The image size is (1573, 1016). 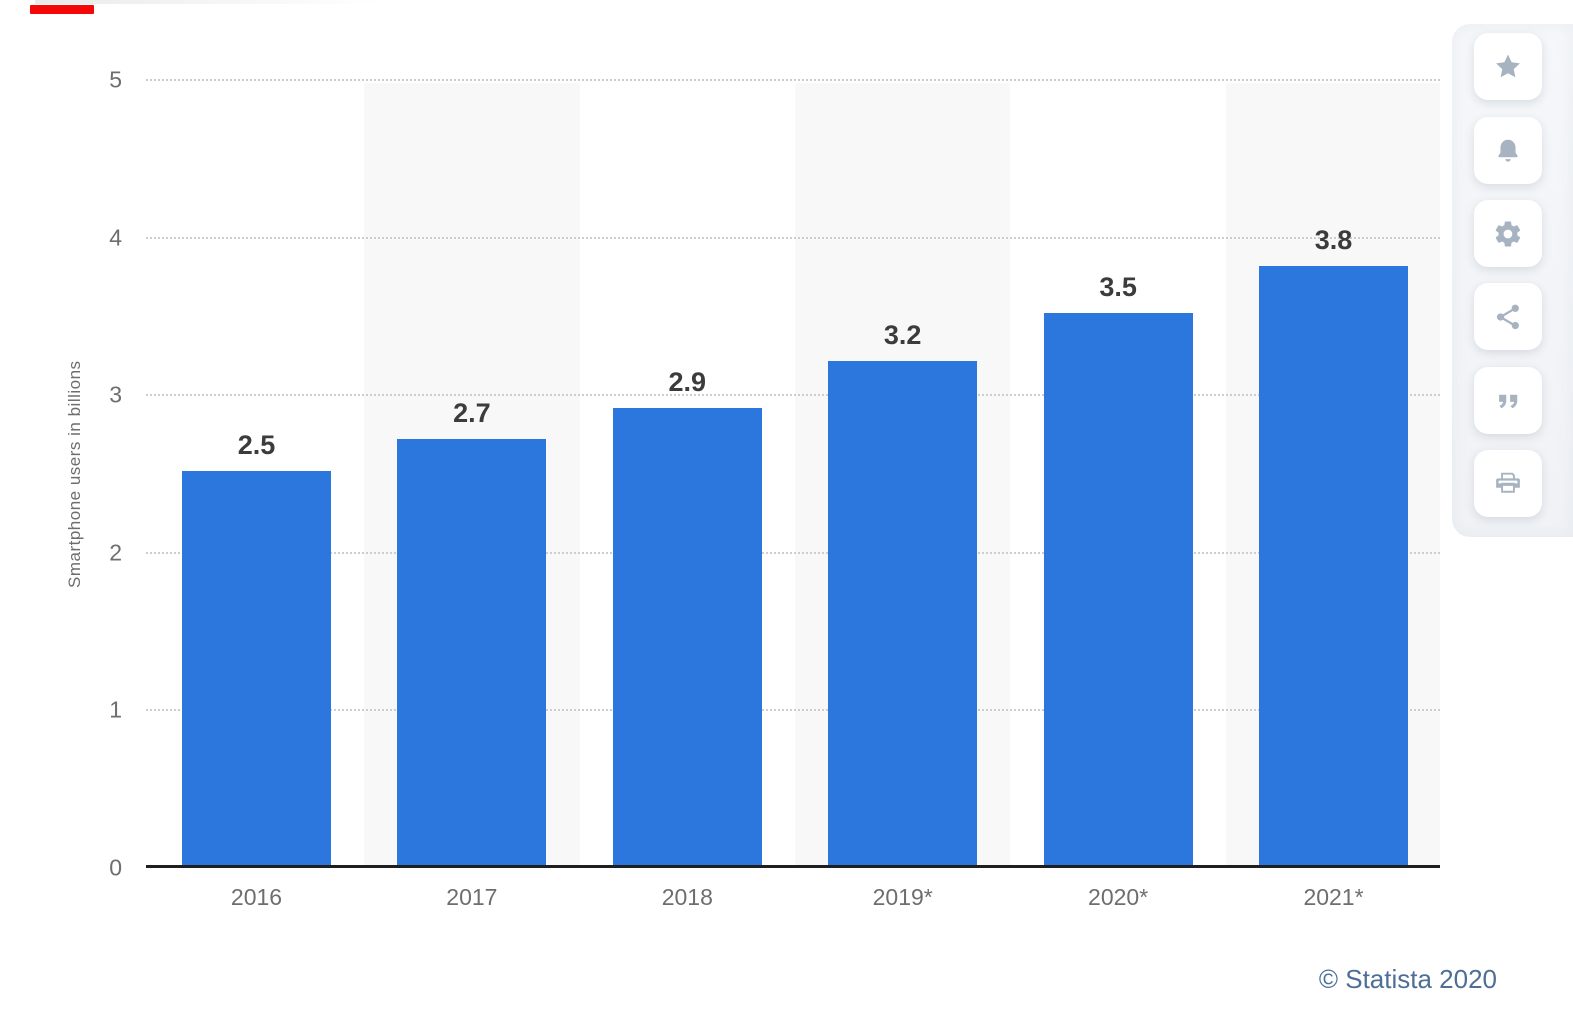 What do you see at coordinates (115, 709) in the screenshot?
I see `y-tick-label-1: 1` at bounding box center [115, 709].